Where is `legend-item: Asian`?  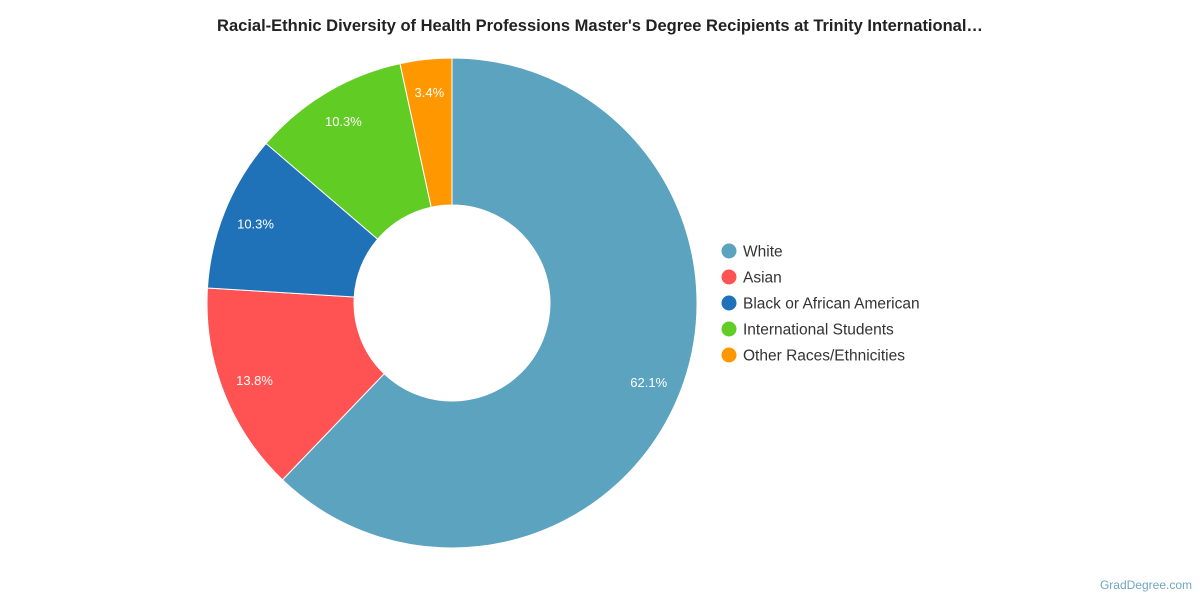 legend-item: Asian is located at coordinates (751, 278).